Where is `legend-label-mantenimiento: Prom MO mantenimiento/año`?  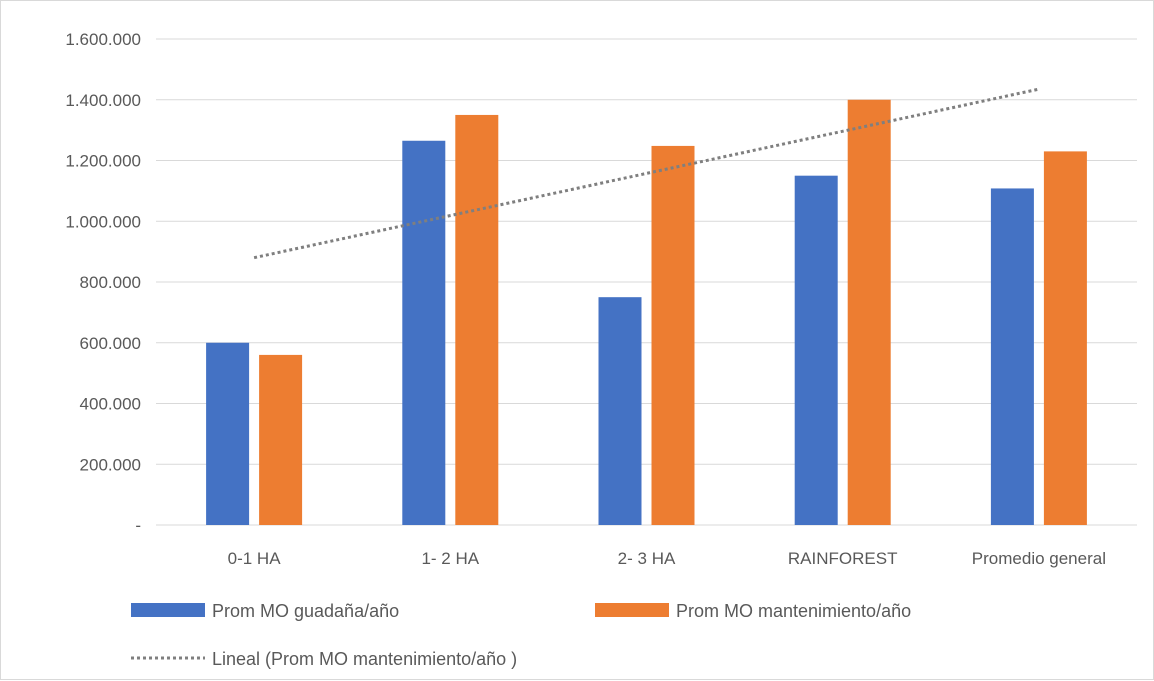
legend-label-mantenimiento: Prom MO mantenimiento/año is located at coordinates (793, 611).